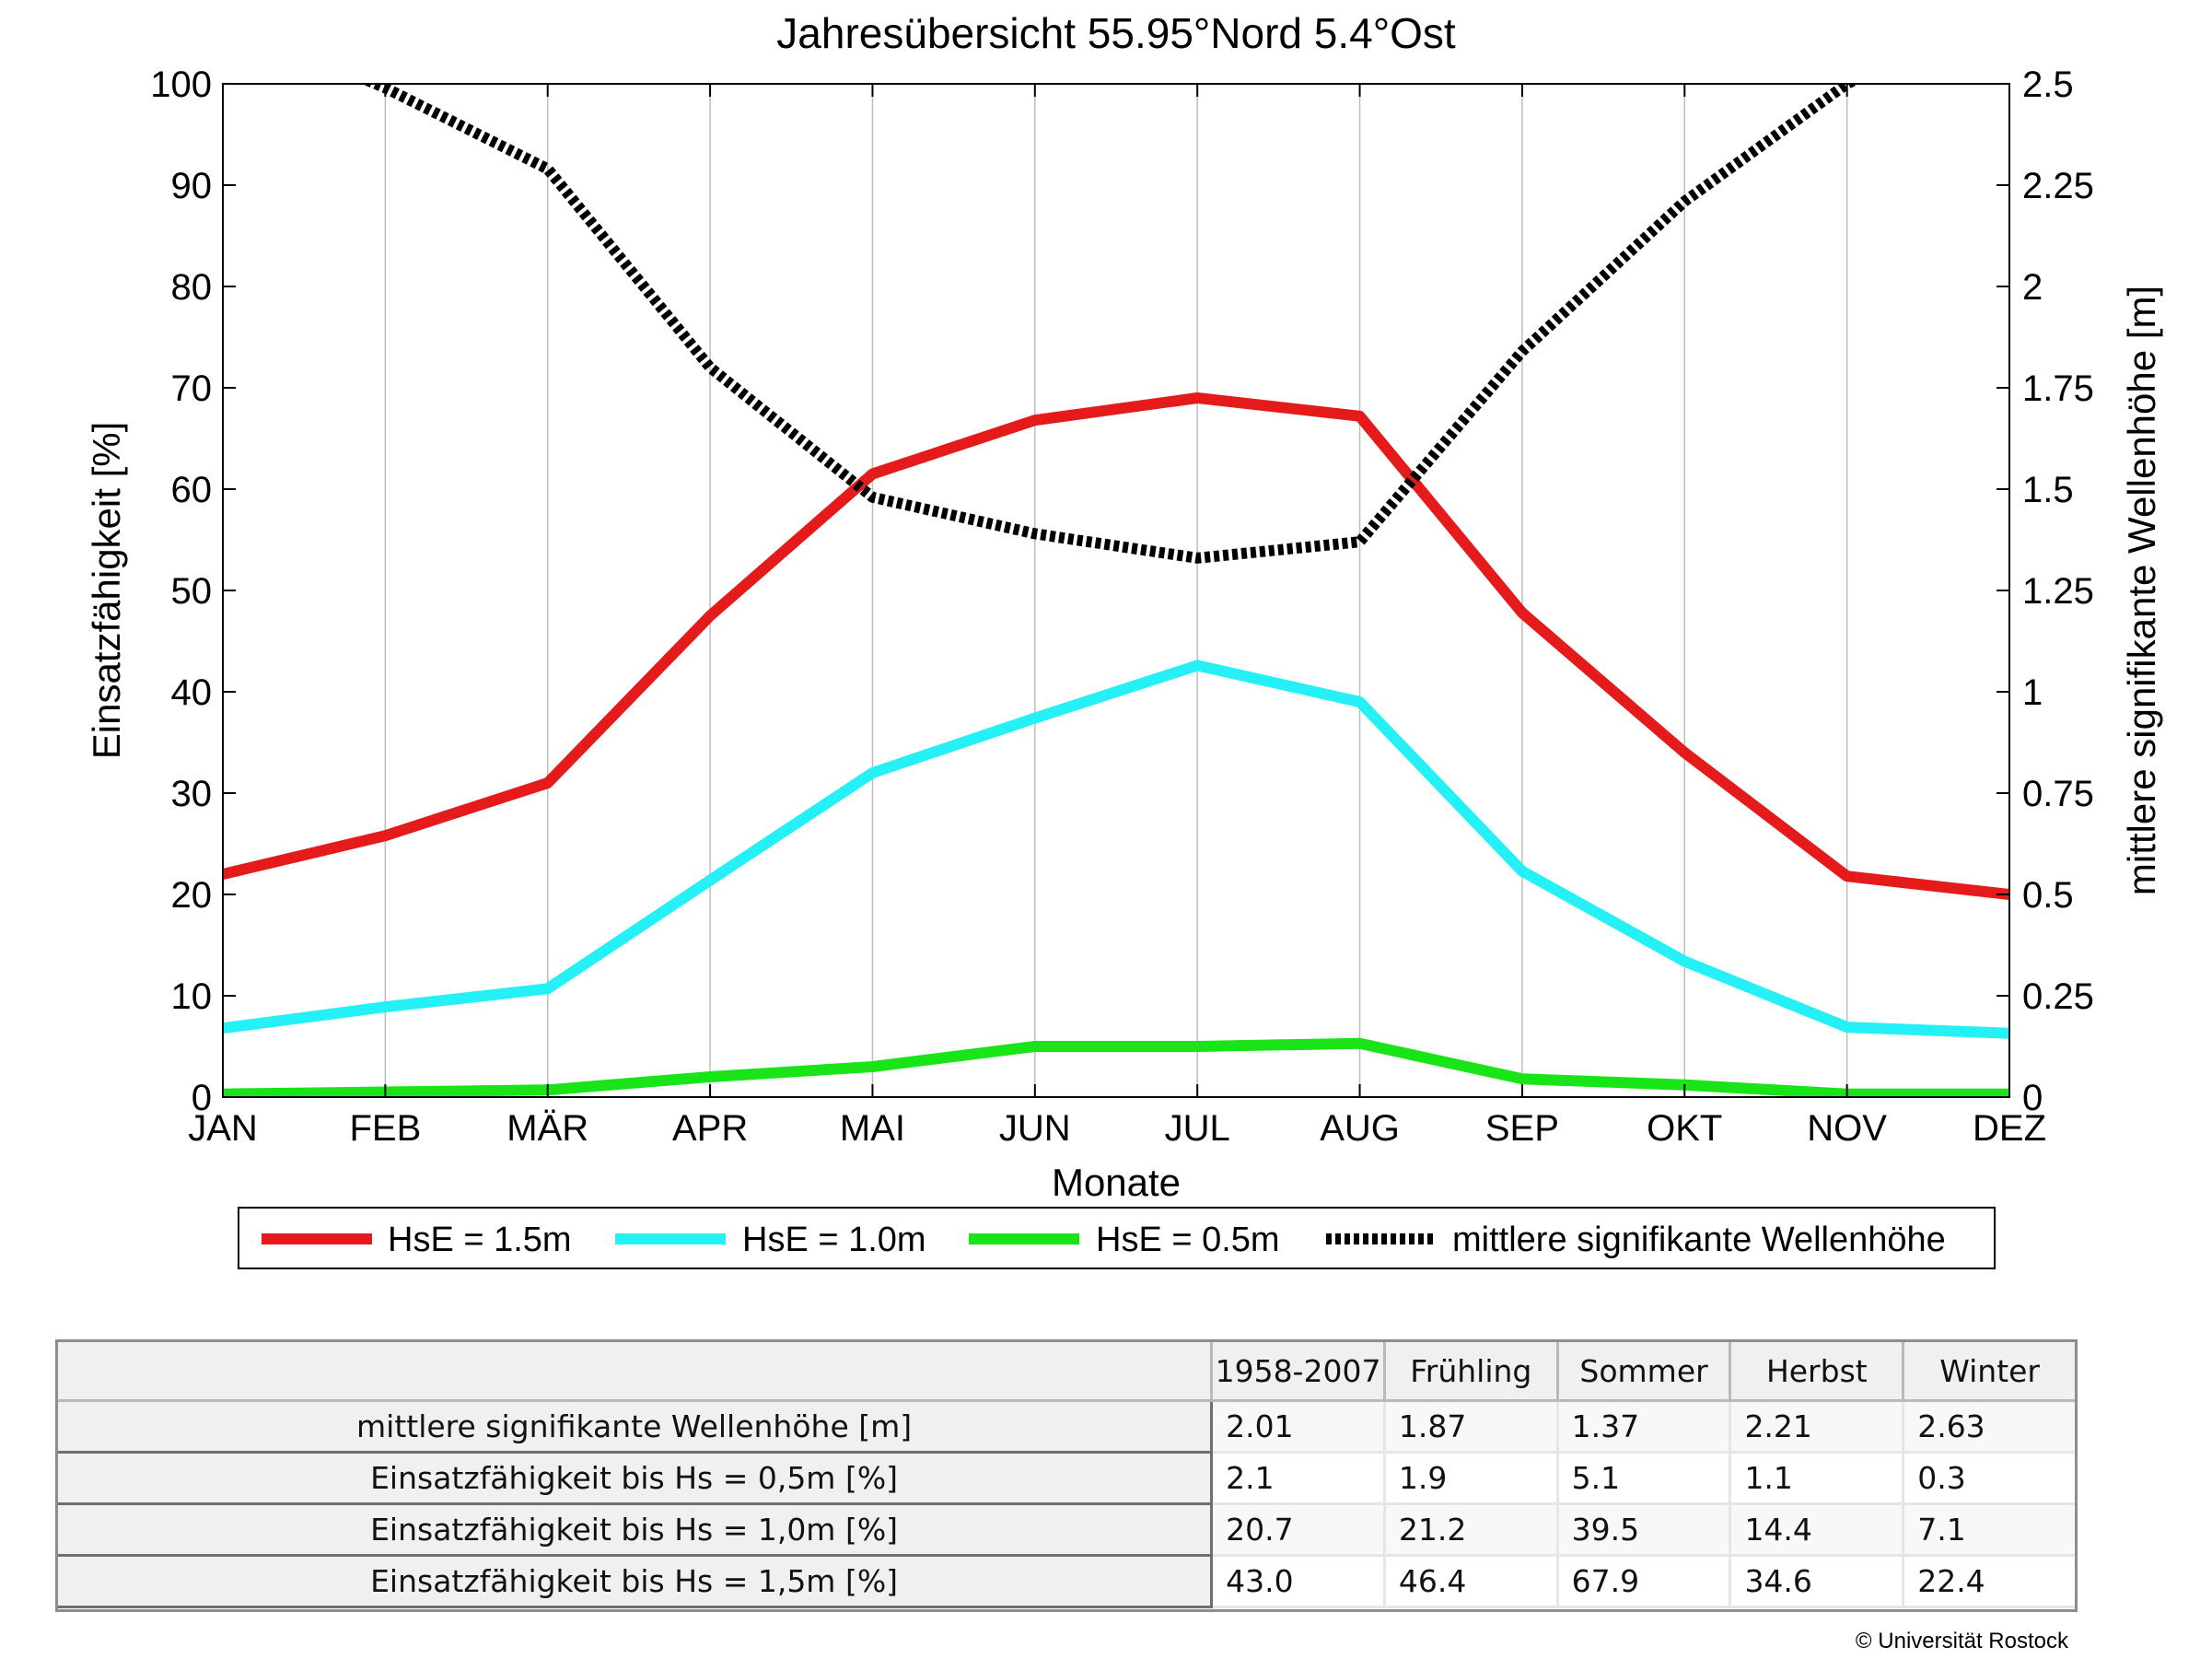 This screenshot has width=2212, height=1659. What do you see at coordinates (1471, 1426) in the screenshot?
I see `table-cell: 1.87` at bounding box center [1471, 1426].